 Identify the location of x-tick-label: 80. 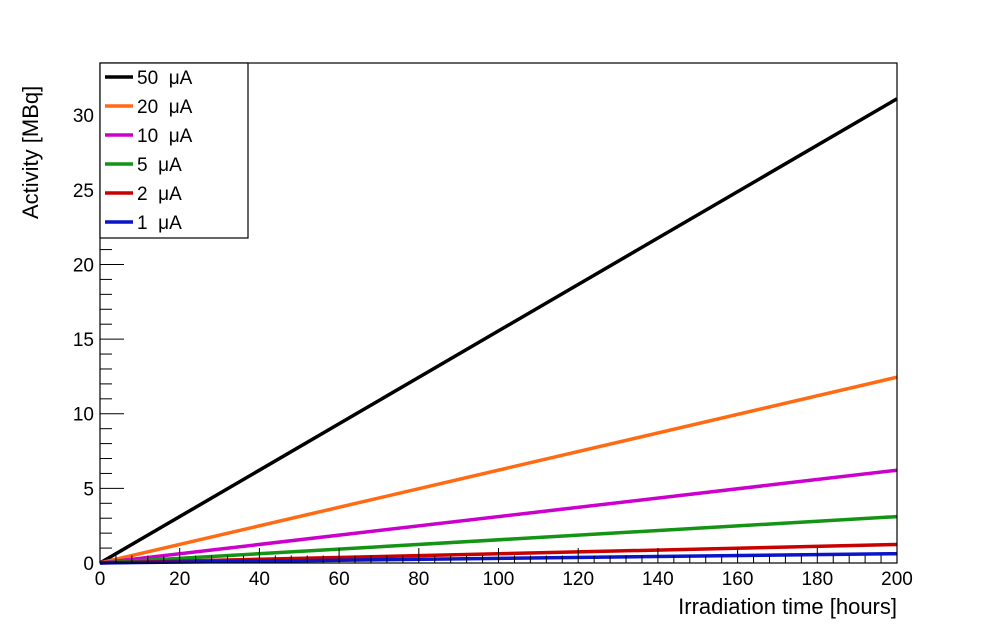
(418, 579).